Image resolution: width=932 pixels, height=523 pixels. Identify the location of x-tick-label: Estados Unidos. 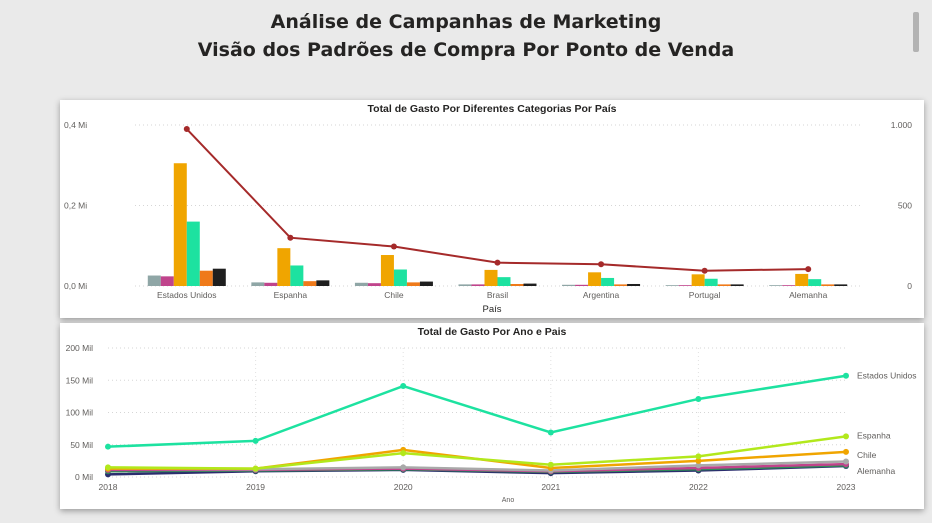
(187, 295).